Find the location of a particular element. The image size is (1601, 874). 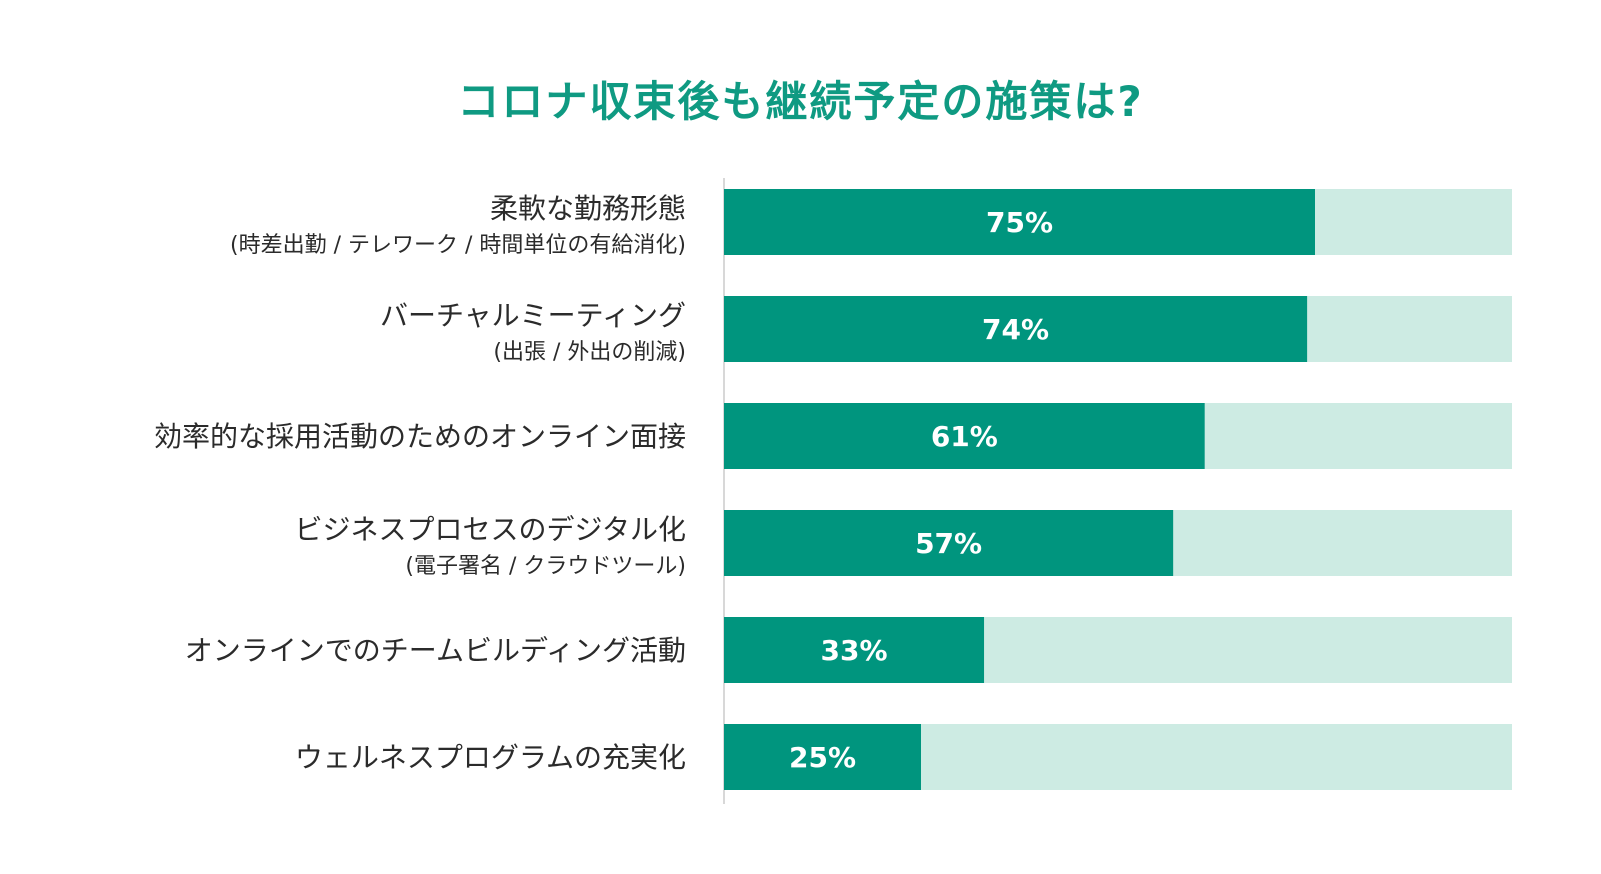

bar-value-label: 61% is located at coordinates (964, 436).